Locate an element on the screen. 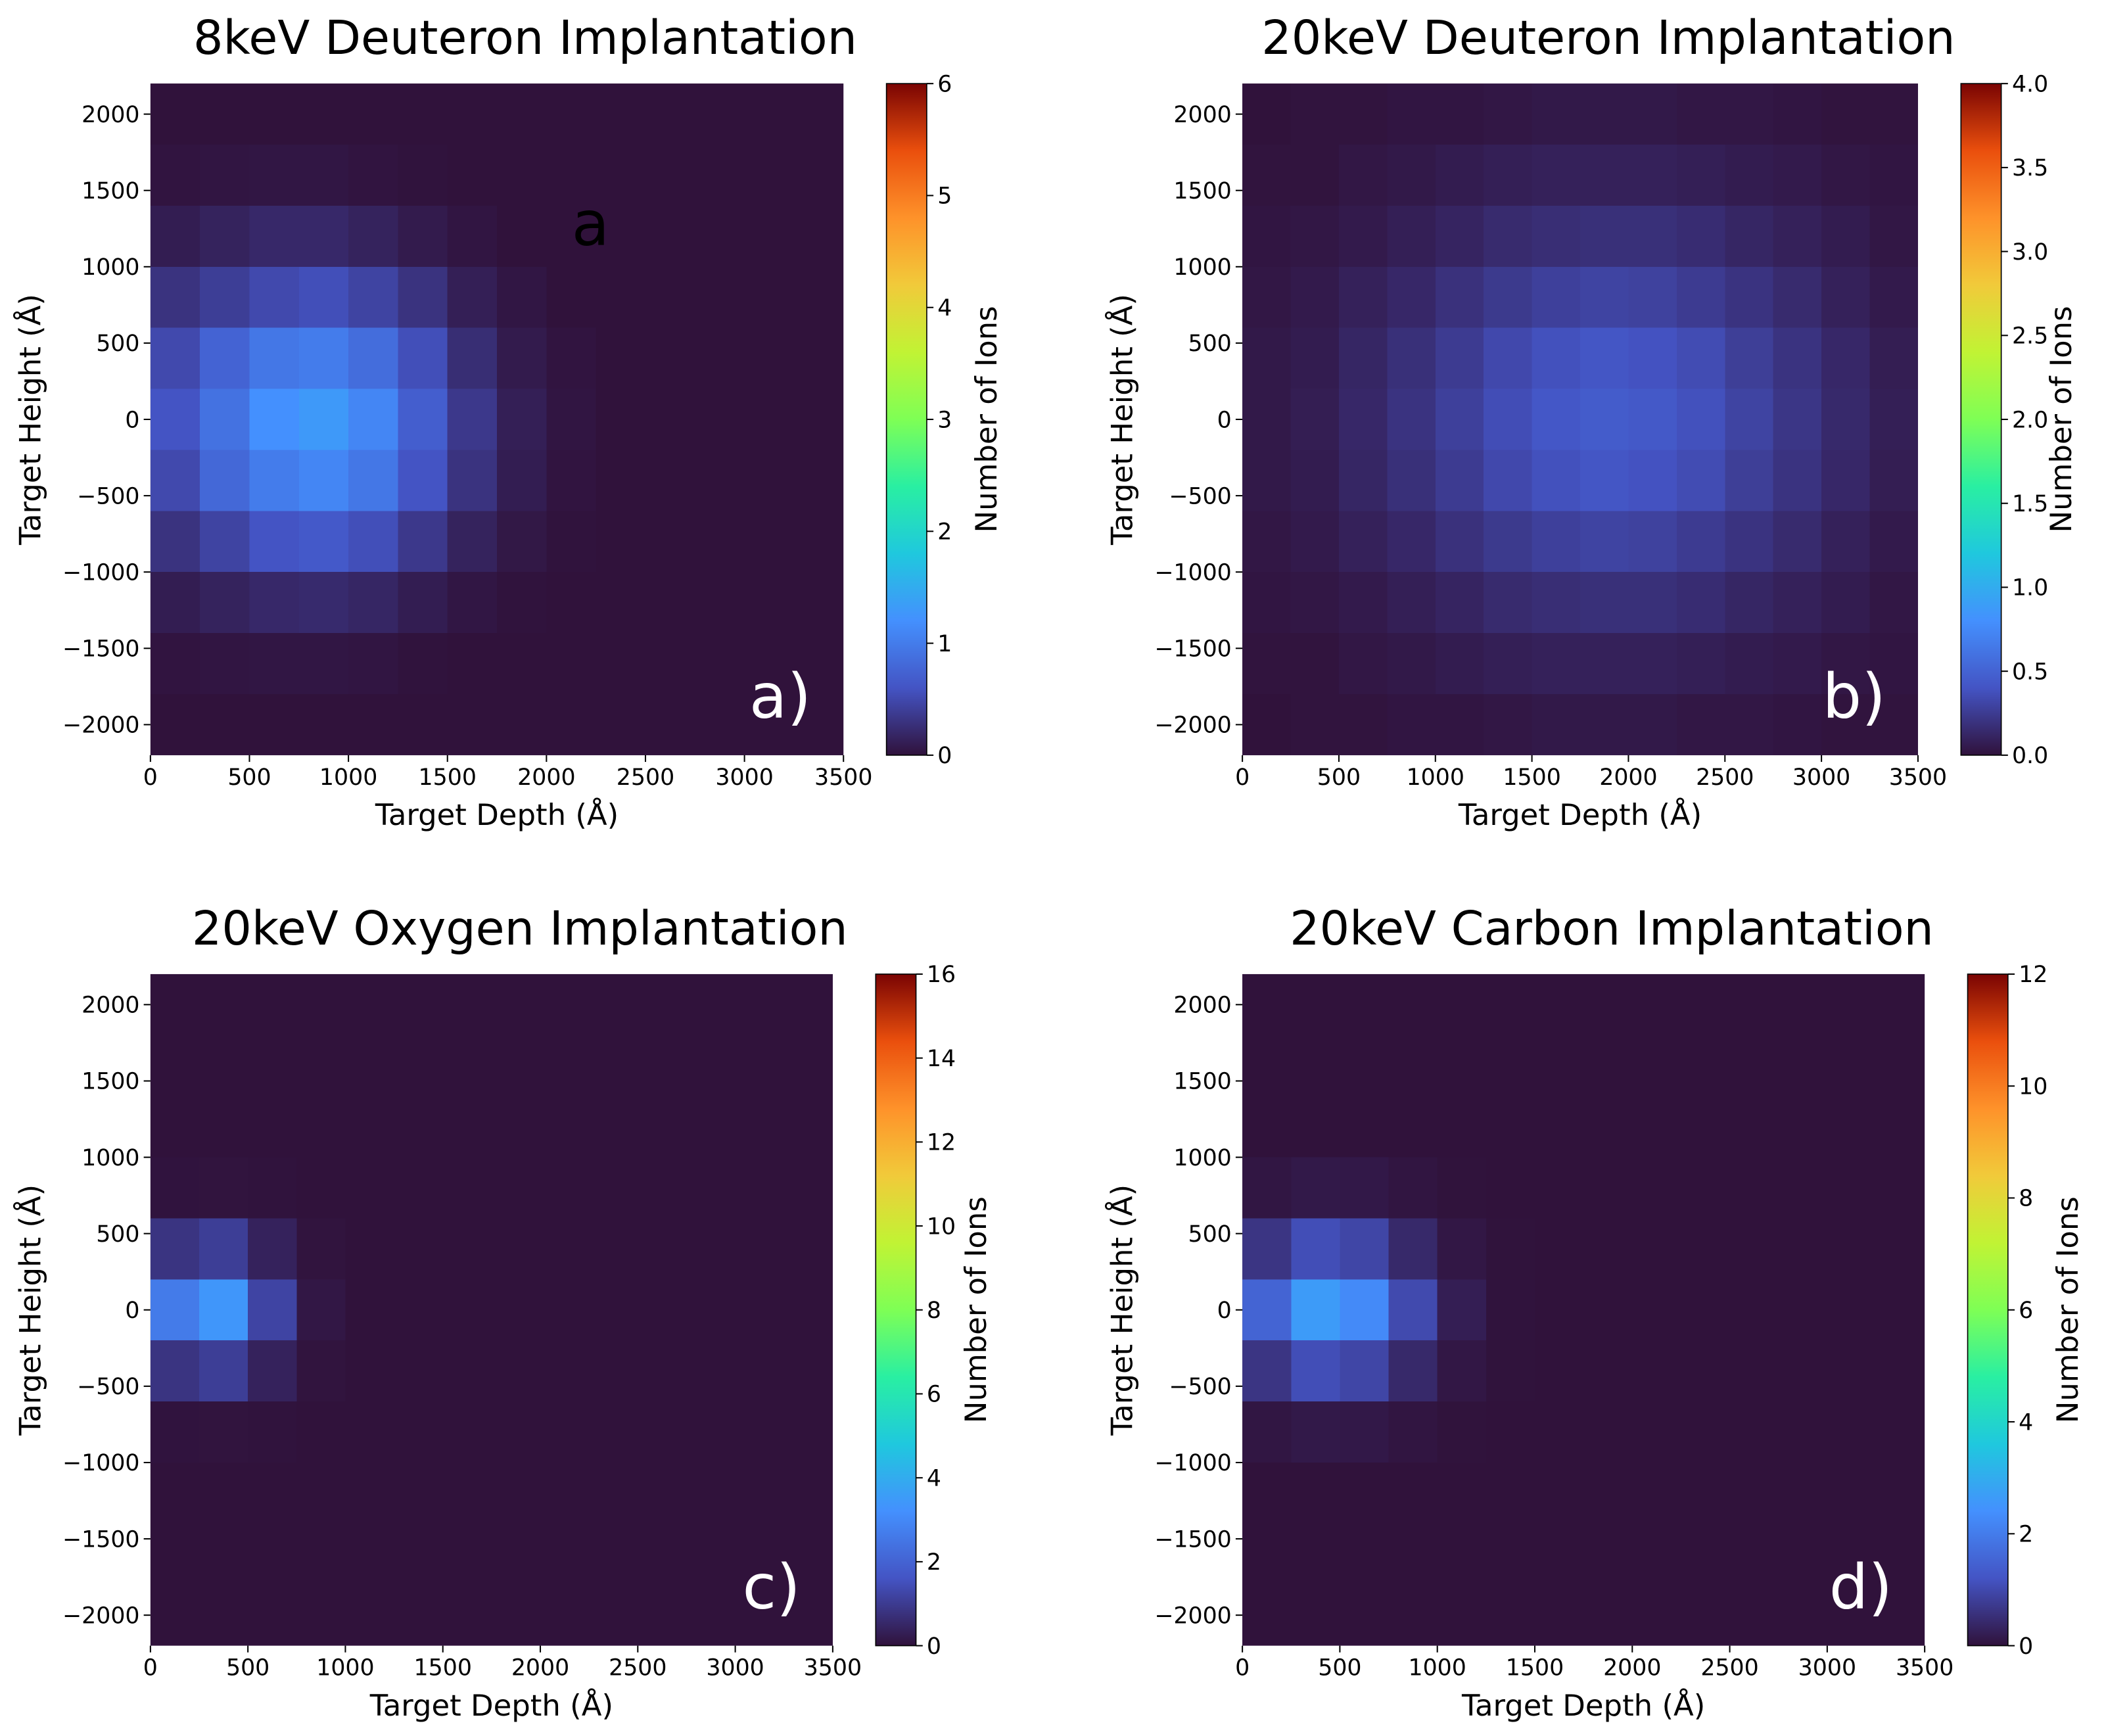 This screenshot has height=1736, width=2106. colorbar-tick-label: 2 is located at coordinates (944, 532).